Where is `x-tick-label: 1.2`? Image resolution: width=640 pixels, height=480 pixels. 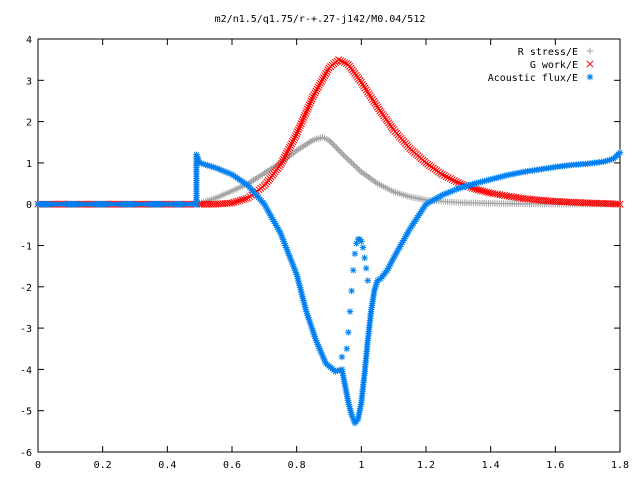
x-tick-label: 1.2 is located at coordinates (426, 465).